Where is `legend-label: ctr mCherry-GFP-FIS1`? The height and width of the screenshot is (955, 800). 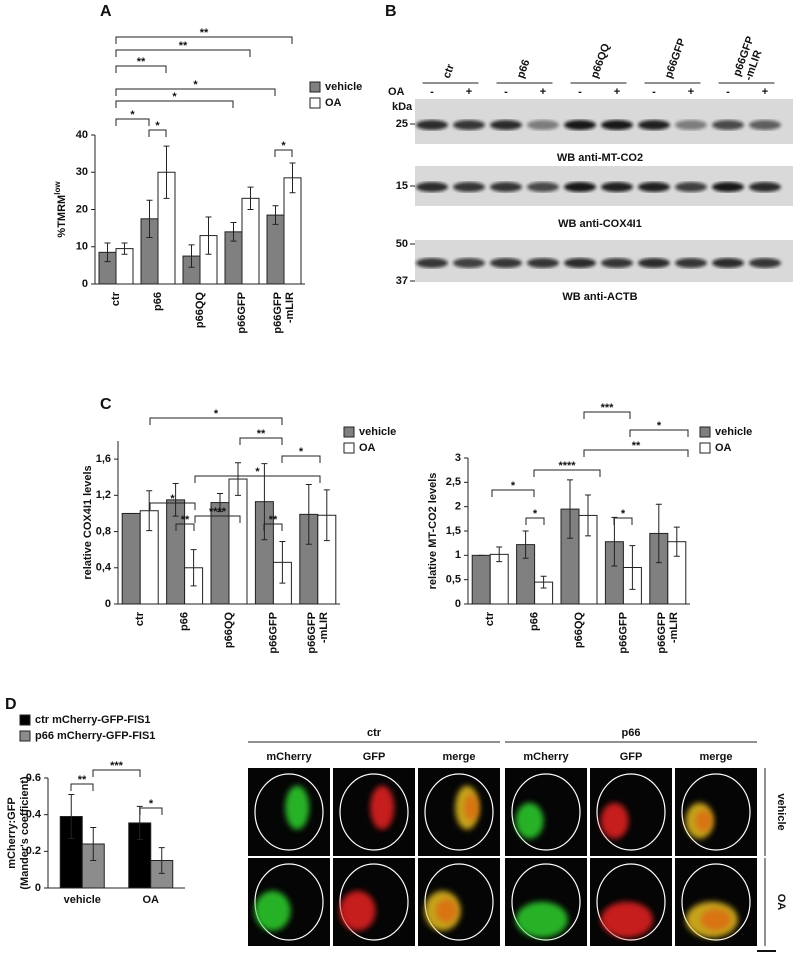
legend-label: ctr mCherry-GFP-FIS1 is located at coordinates (93, 720).